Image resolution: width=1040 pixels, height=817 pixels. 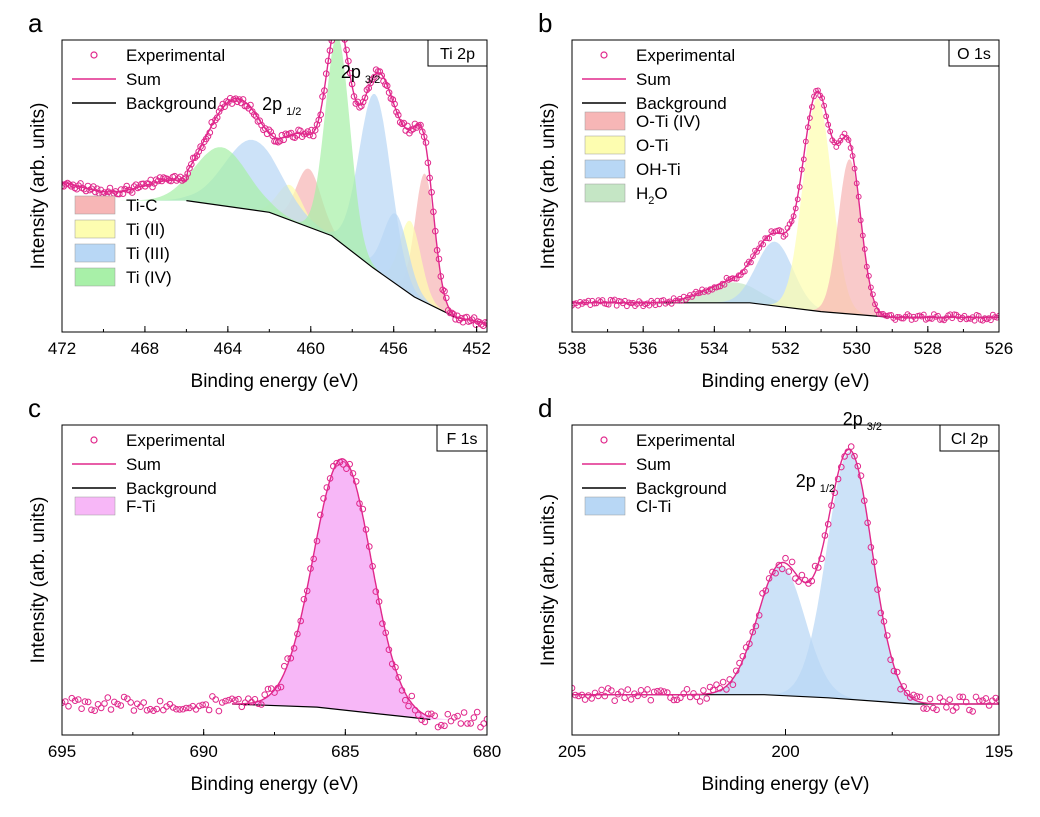 What do you see at coordinates (668, 121) in the screenshot?
I see `fill-legend-label: O-Ti (IV)` at bounding box center [668, 121].